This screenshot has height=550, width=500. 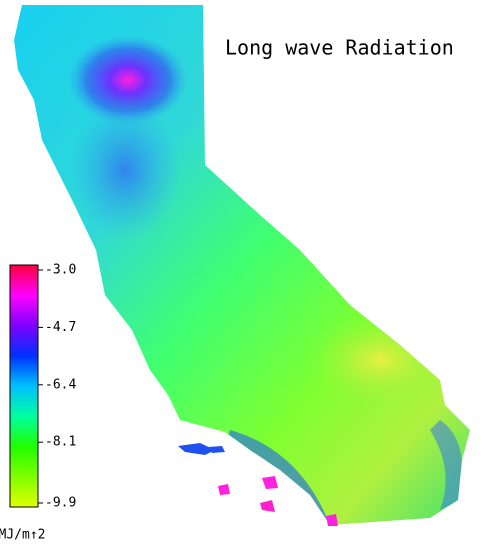 I want to click on colorbar-unit: MJ/m↑2, so click(x=22, y=535).